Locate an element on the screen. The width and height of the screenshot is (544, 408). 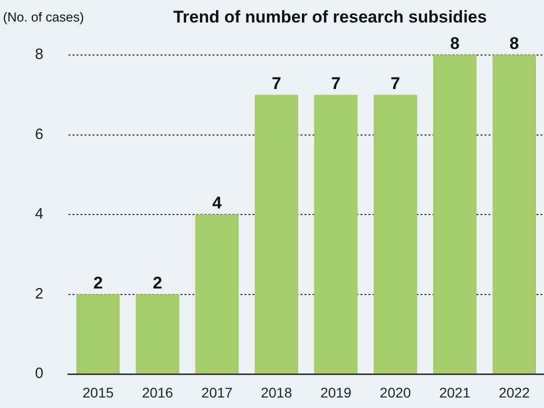
x-tick-label: 2017 is located at coordinates (217, 392).